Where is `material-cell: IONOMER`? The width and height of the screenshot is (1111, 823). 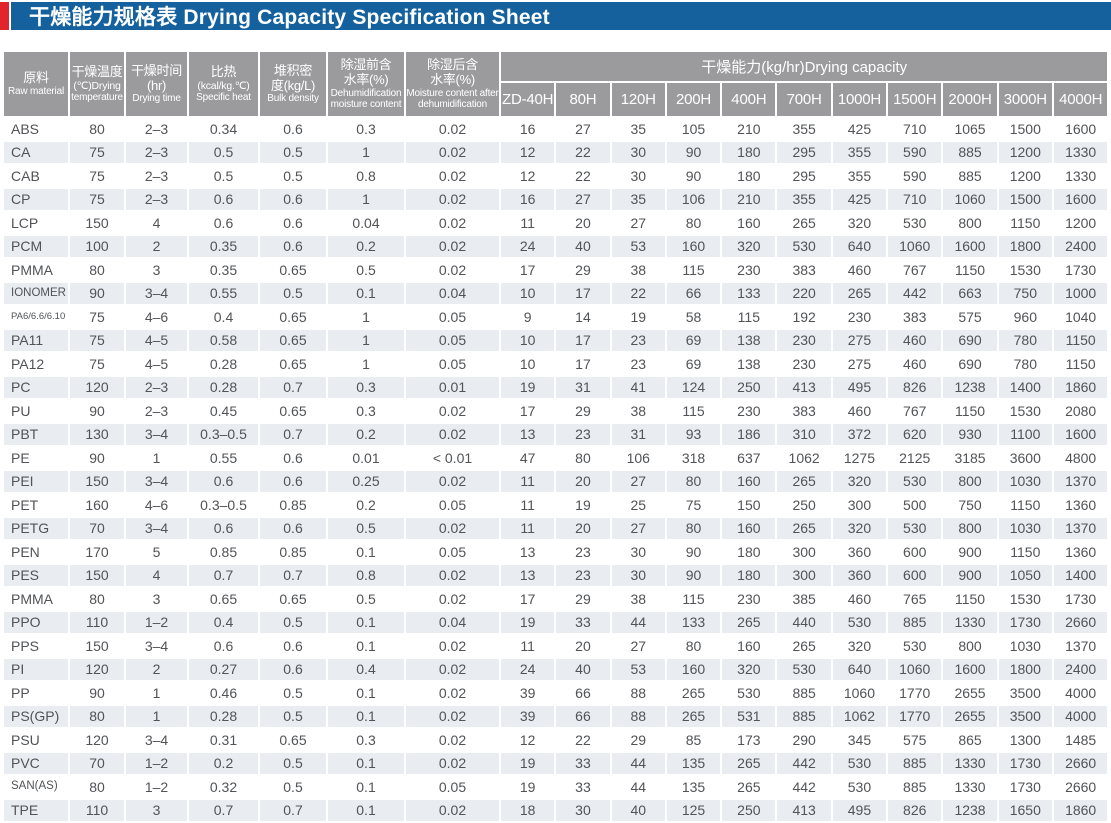 material-cell: IONOMER is located at coordinates (36, 293).